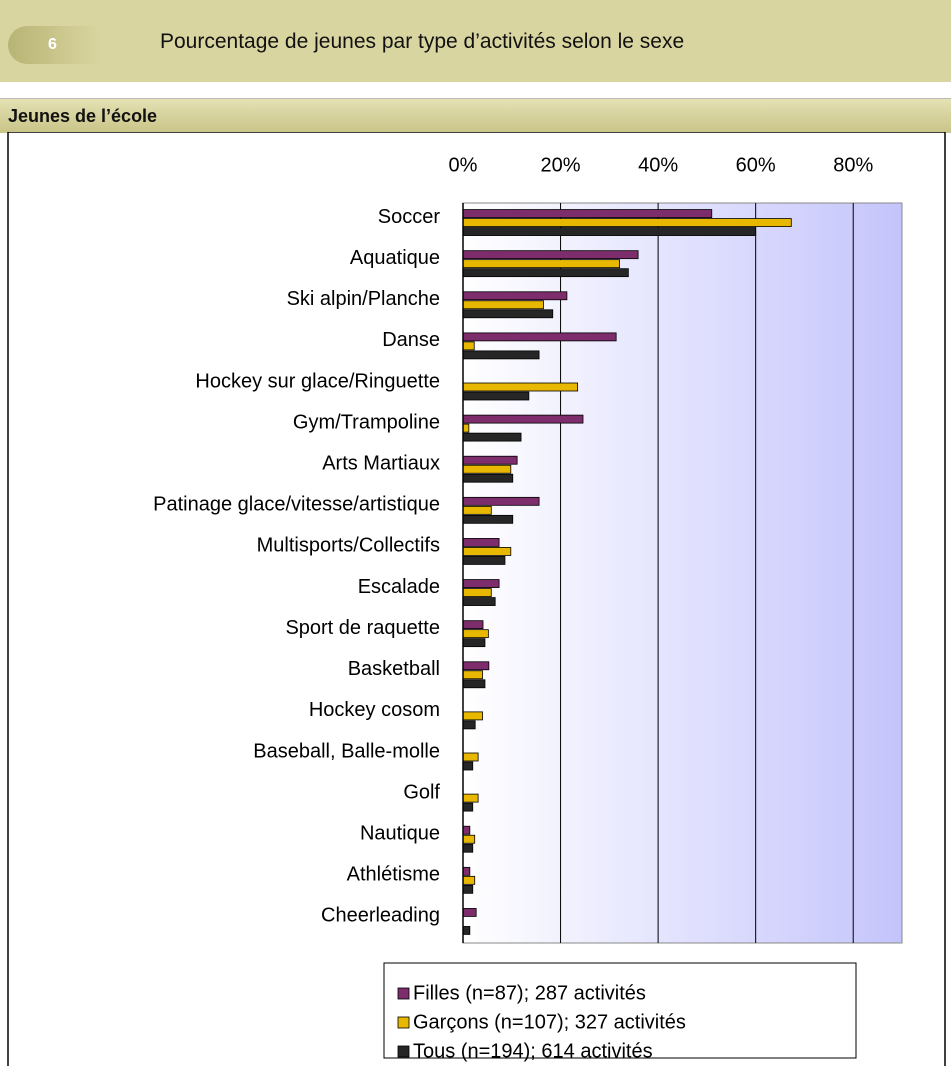 This screenshot has width=951, height=1066. Describe the element at coordinates (756, 165) in the screenshot. I see `x-tick-label: 60%` at that location.